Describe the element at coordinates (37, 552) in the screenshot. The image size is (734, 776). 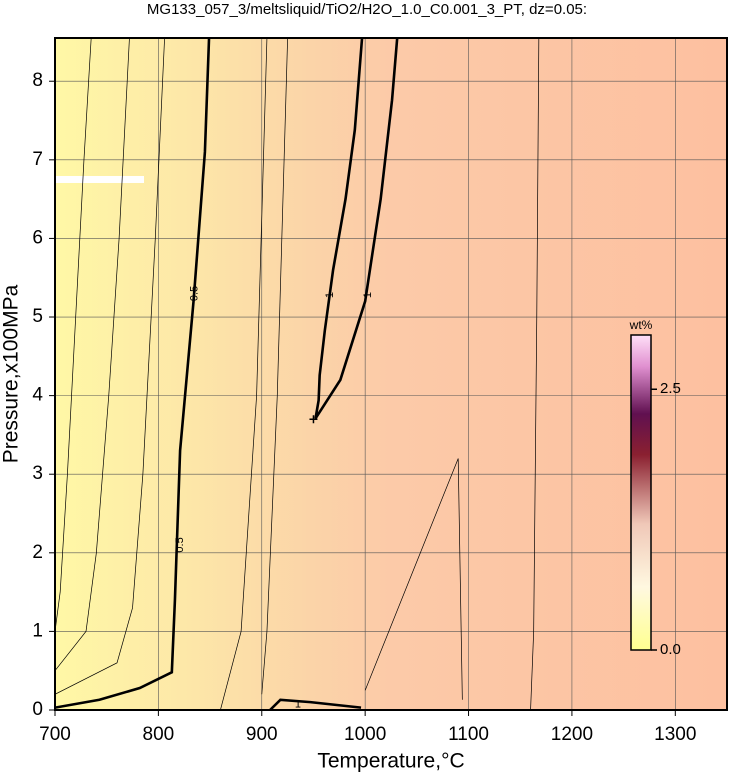
I see `y-tick-label: 2` at that location.